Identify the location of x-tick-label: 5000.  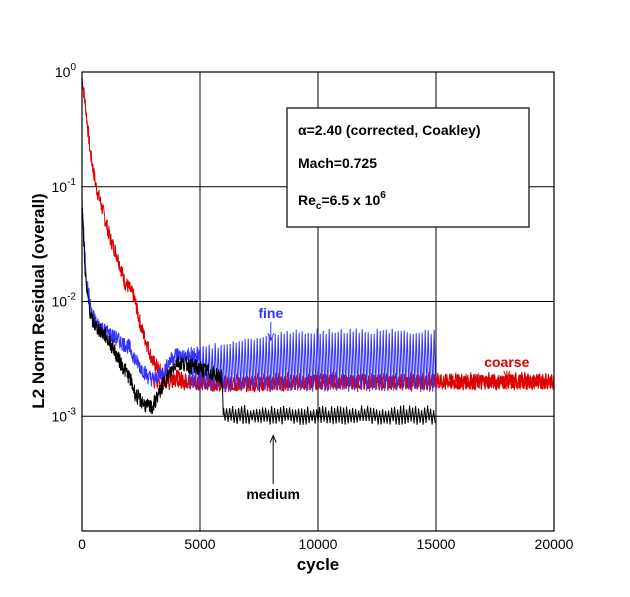
(199, 544).